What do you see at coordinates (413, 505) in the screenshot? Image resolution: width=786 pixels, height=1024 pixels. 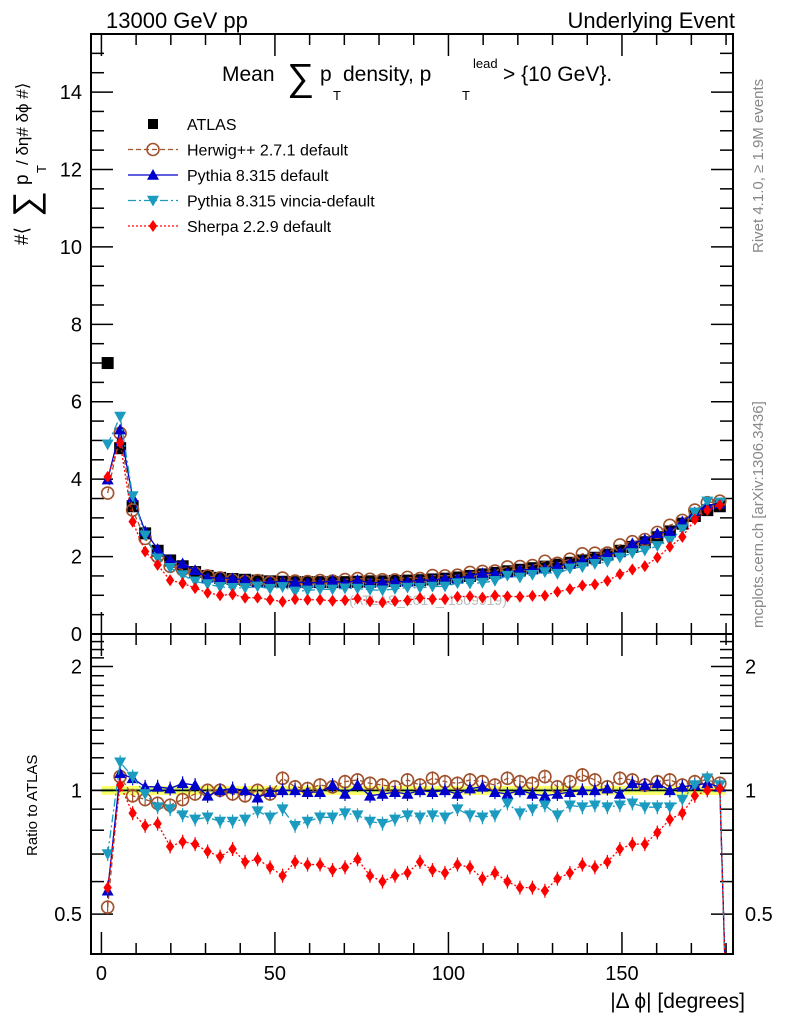 I see `series-pythia-8-315-default` at bounding box center [413, 505].